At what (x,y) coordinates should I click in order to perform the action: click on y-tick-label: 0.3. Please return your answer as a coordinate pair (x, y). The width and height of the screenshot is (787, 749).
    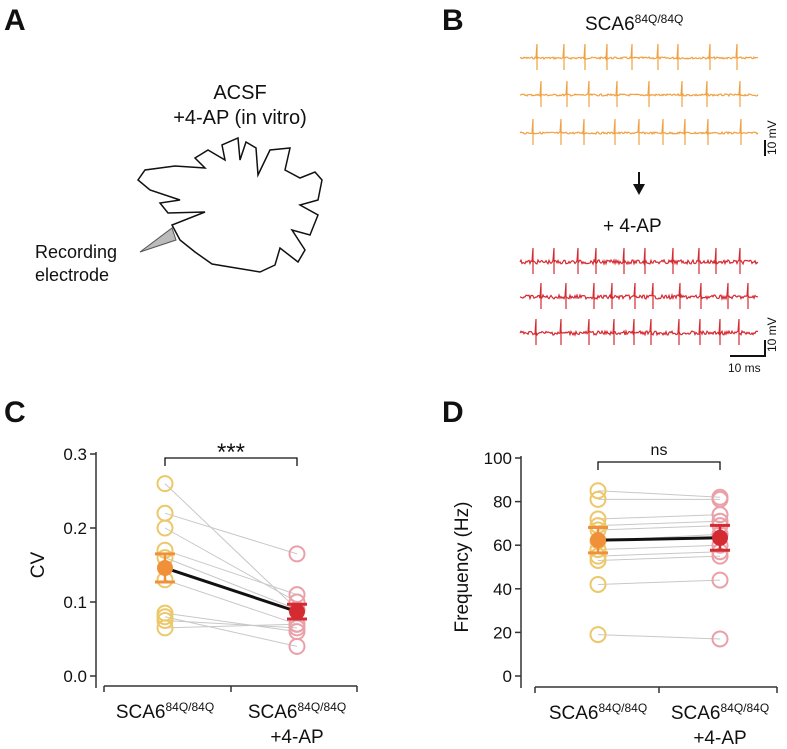
    Looking at the image, I should click on (75, 454).